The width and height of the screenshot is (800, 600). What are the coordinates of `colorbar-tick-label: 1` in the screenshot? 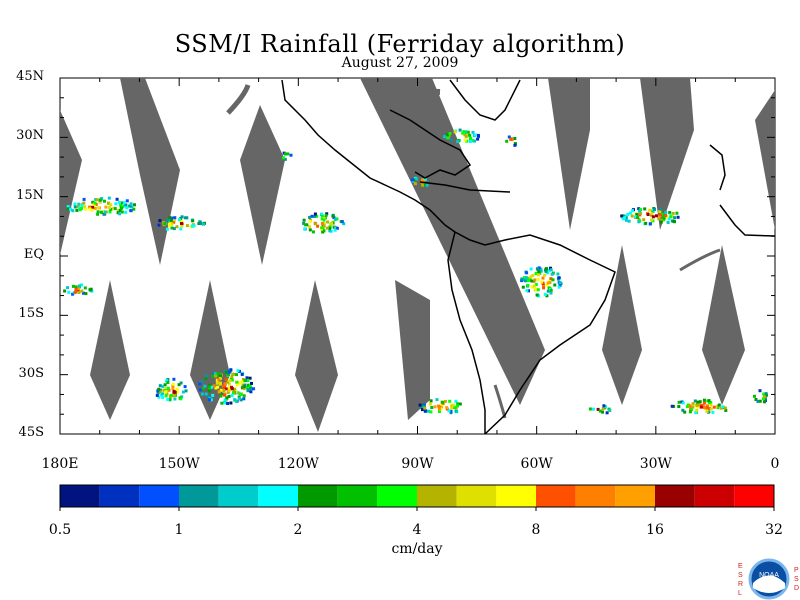 It's located at (179, 530).